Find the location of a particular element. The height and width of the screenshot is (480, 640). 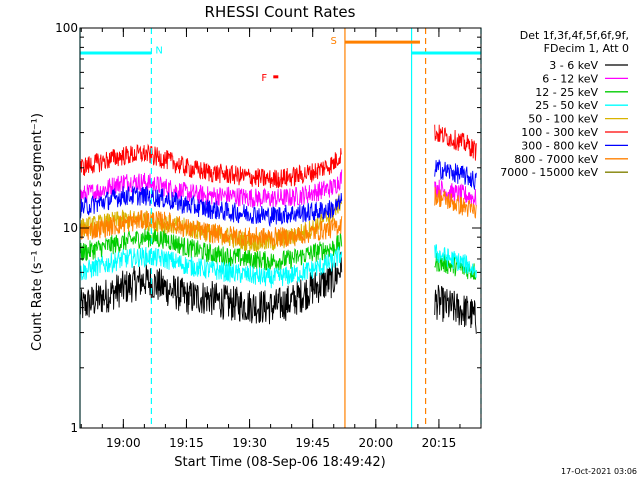

x-tick-label: 19:15 is located at coordinates (186, 443).